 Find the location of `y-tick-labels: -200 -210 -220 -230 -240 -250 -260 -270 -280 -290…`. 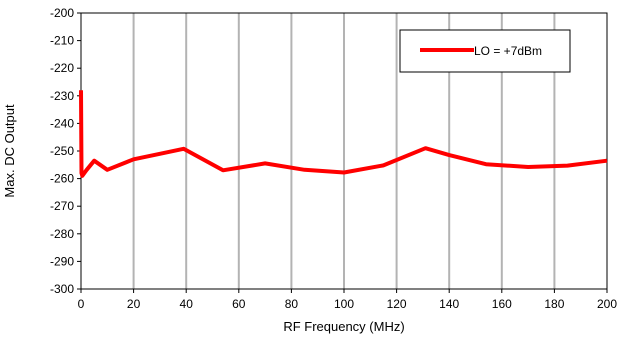

y-tick-labels: -200 -210 -220 -230 -240 -250 -260 -270 -280 -290… is located at coordinates (62, 151).